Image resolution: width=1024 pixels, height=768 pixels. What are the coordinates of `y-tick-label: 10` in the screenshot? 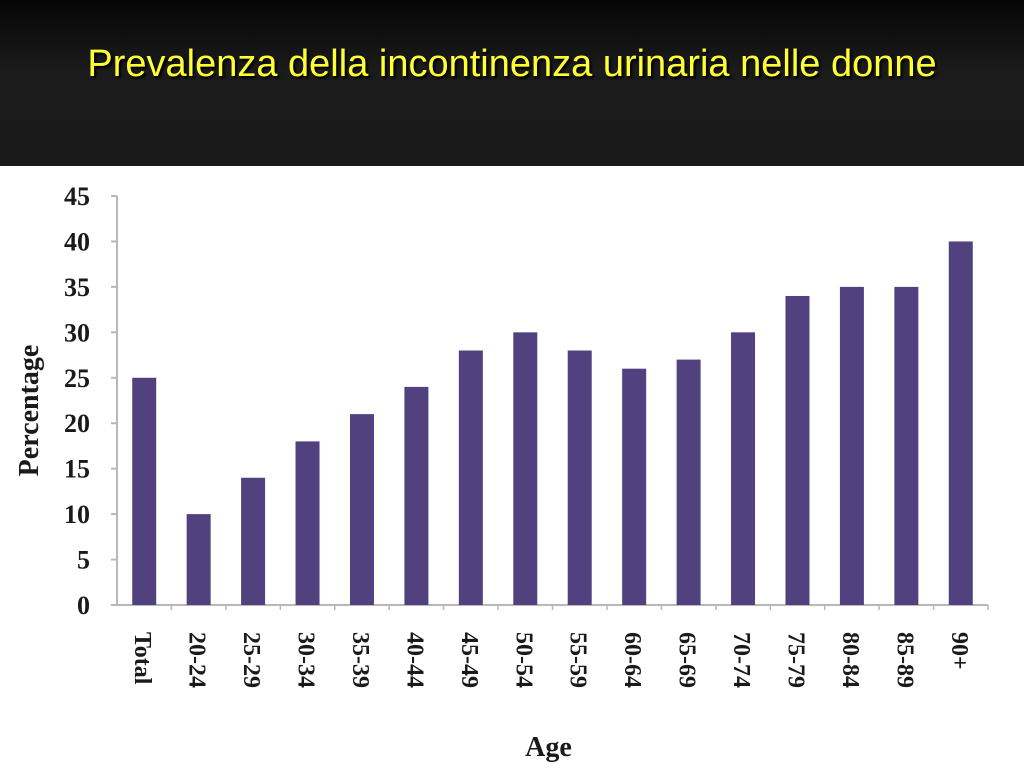 It's located at (77, 514).